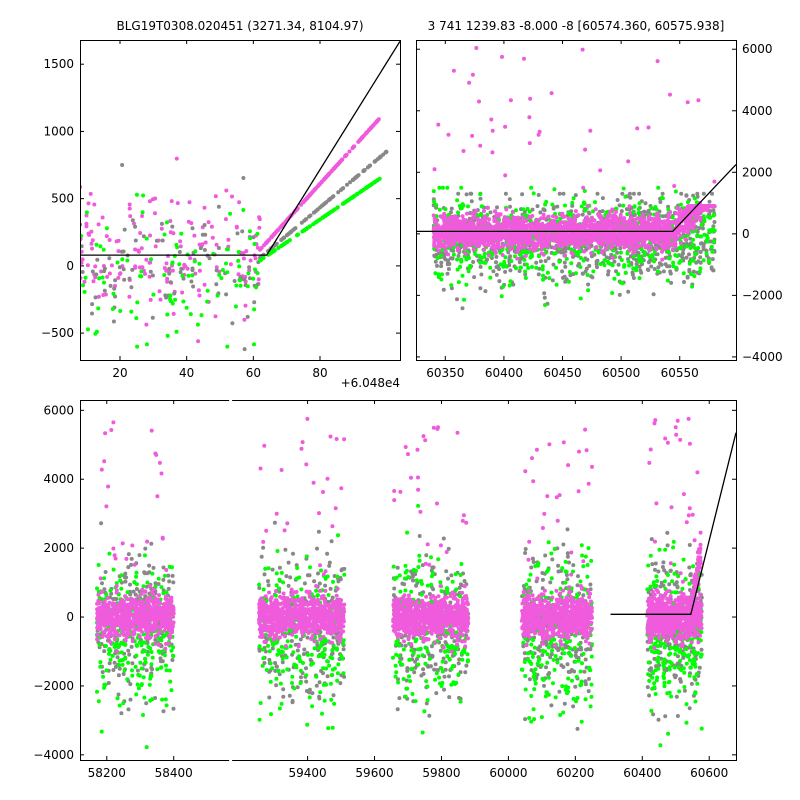  What do you see at coordinates (186, 373) in the screenshot?
I see `x-tick-label: 40` at bounding box center [186, 373].